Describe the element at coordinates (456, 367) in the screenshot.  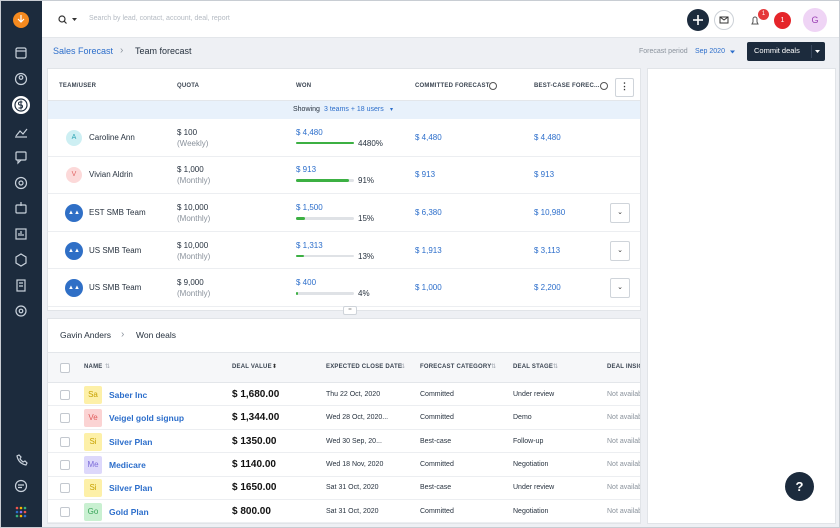
I see `column-header: FORECAST CATEGORY` at that location.